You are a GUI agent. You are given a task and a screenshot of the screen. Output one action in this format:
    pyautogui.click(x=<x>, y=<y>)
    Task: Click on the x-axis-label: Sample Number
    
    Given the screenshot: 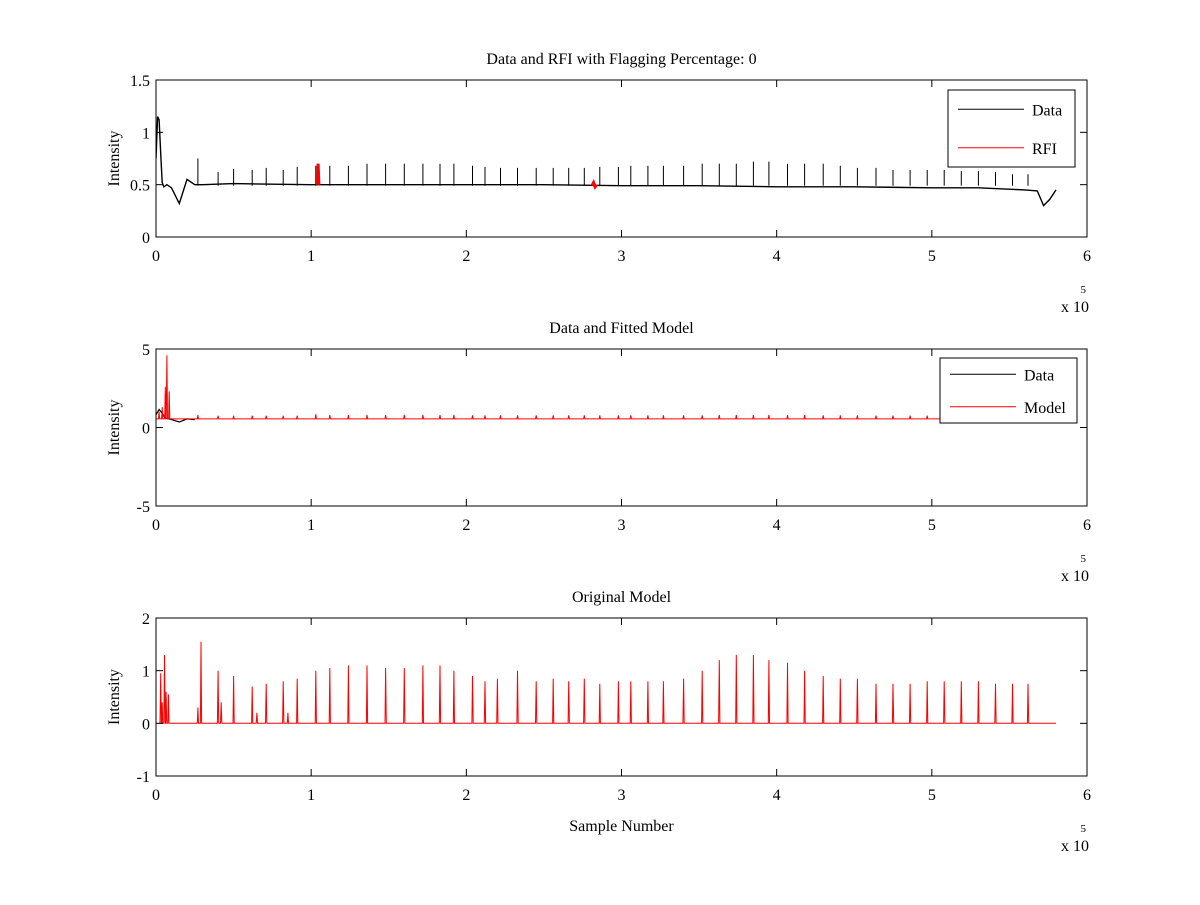 What is the action you would take?
    pyautogui.click(x=621, y=826)
    